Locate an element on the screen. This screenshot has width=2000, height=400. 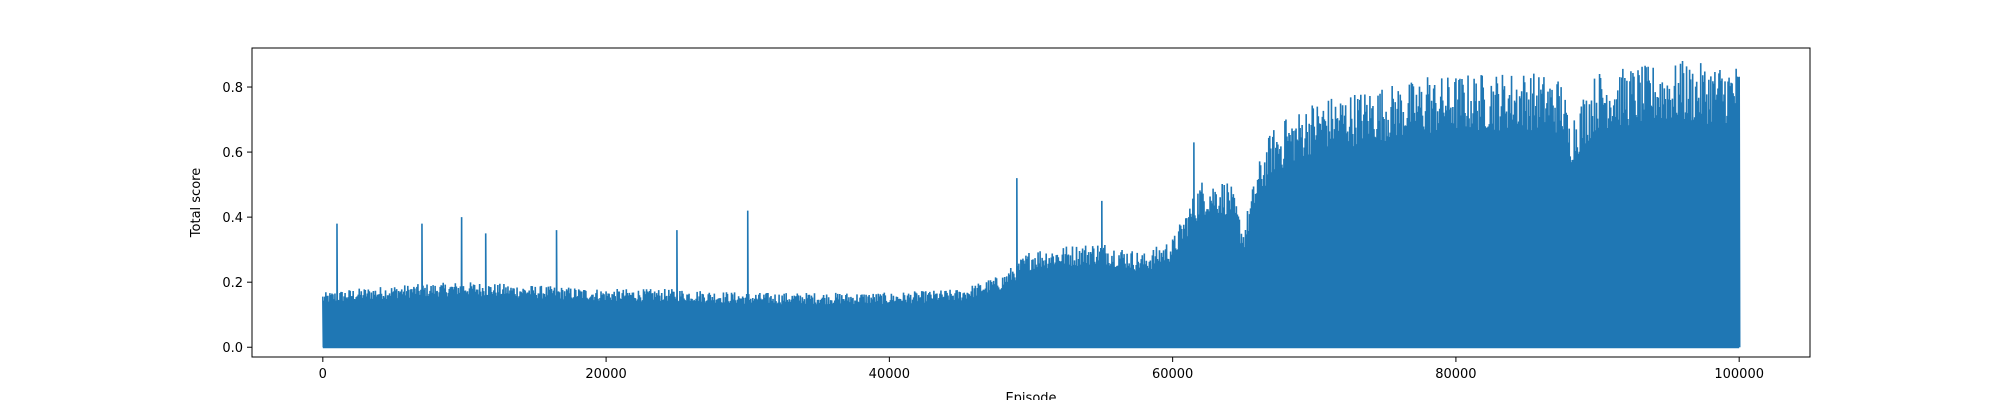
y-tick-label: 0.2 is located at coordinates (232, 283).